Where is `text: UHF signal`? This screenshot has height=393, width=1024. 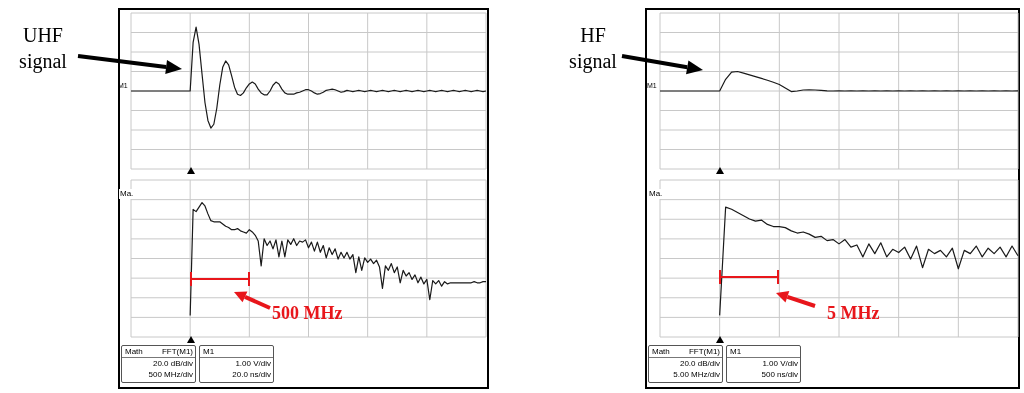 text: UHF signal is located at coordinates (43, 48).